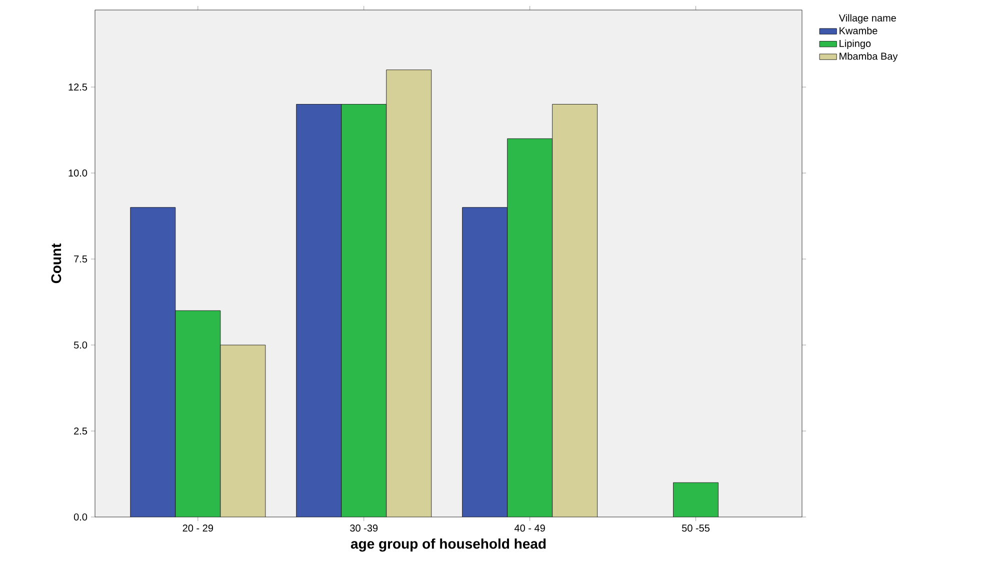 Image resolution: width=995 pixels, height=571 pixels. Describe the element at coordinates (448, 545) in the screenshot. I see `x-axis-title: age group of household head` at that location.